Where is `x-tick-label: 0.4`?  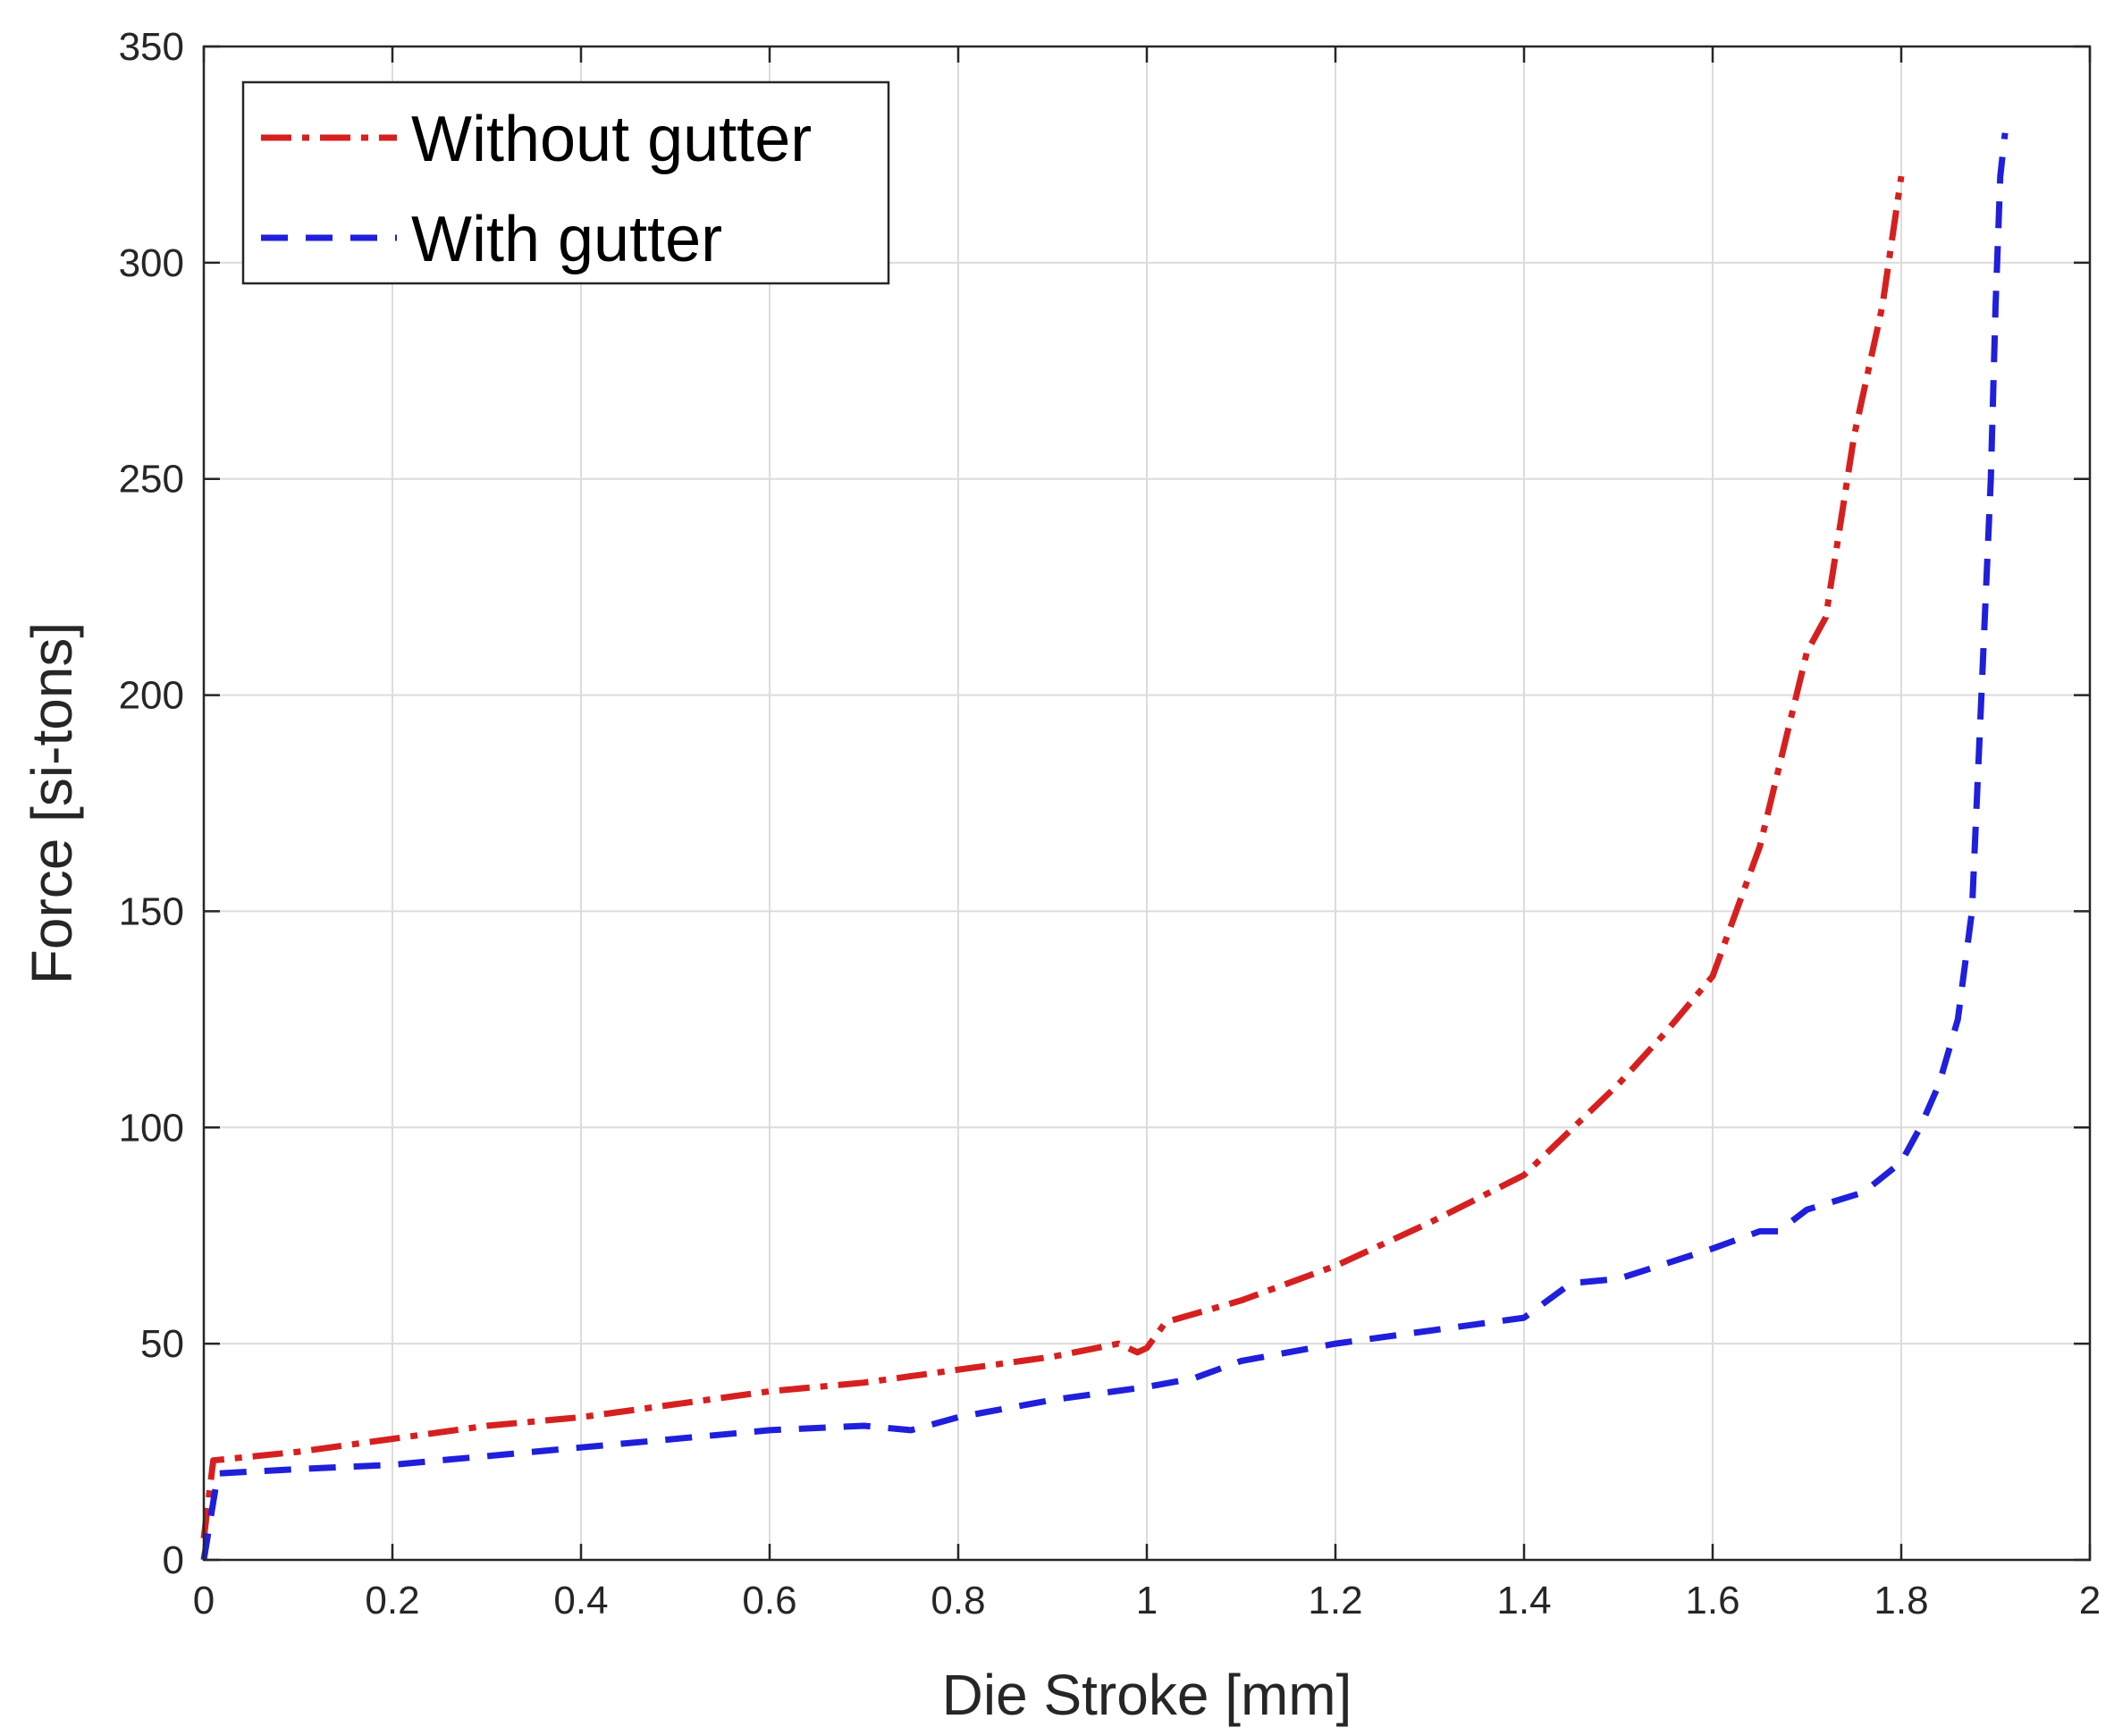
x-tick-label: 0.4 is located at coordinates (580, 1600).